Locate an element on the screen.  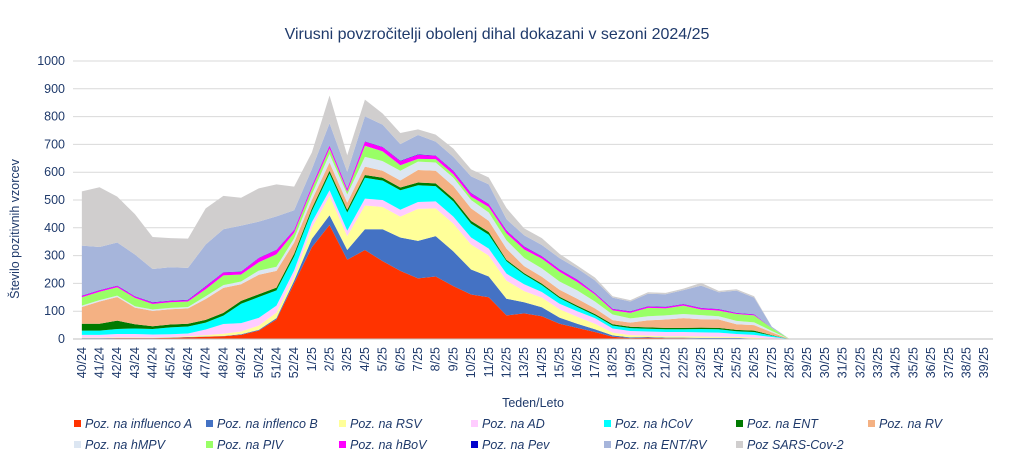
y-tick-label: 900 is located at coordinates (54, 89).